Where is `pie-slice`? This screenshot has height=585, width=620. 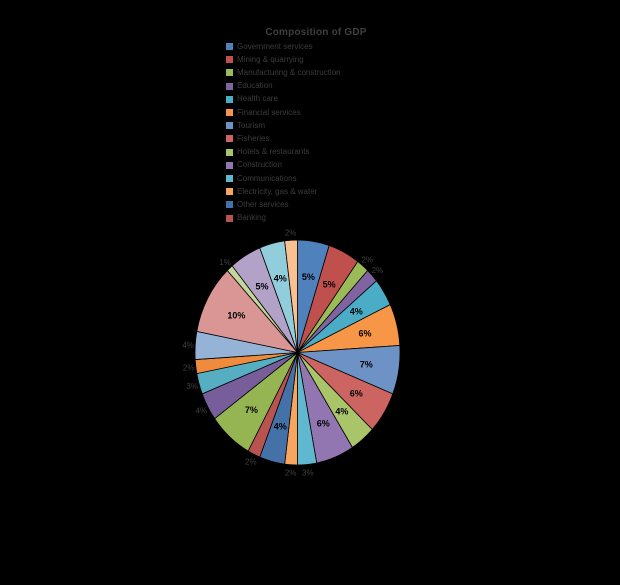 pie-slice is located at coordinates (291, 296).